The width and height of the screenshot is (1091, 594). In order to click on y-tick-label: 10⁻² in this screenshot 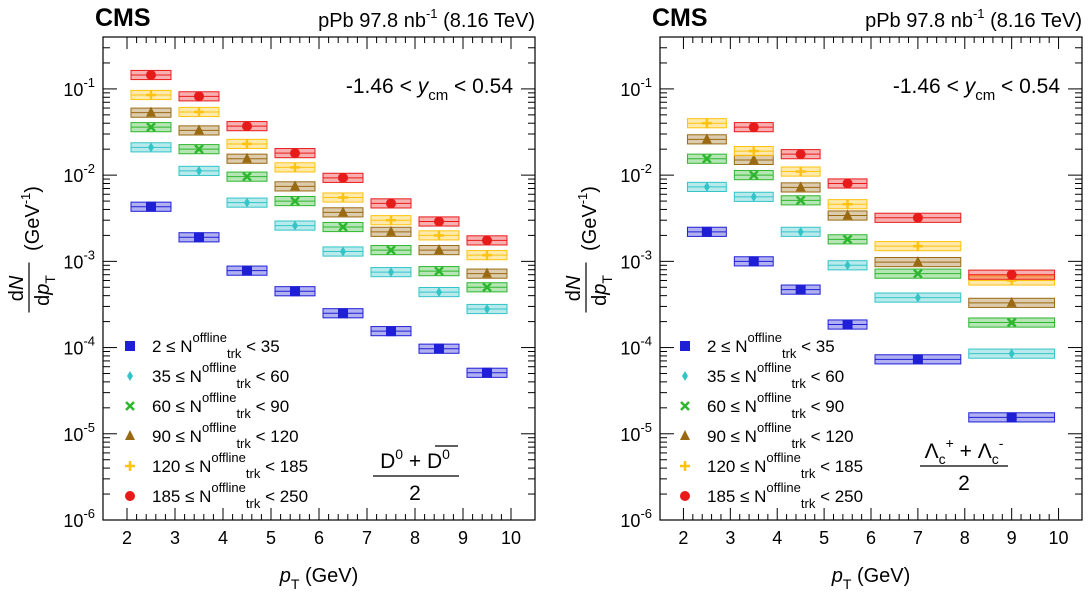, I will do `click(79, 173)`.